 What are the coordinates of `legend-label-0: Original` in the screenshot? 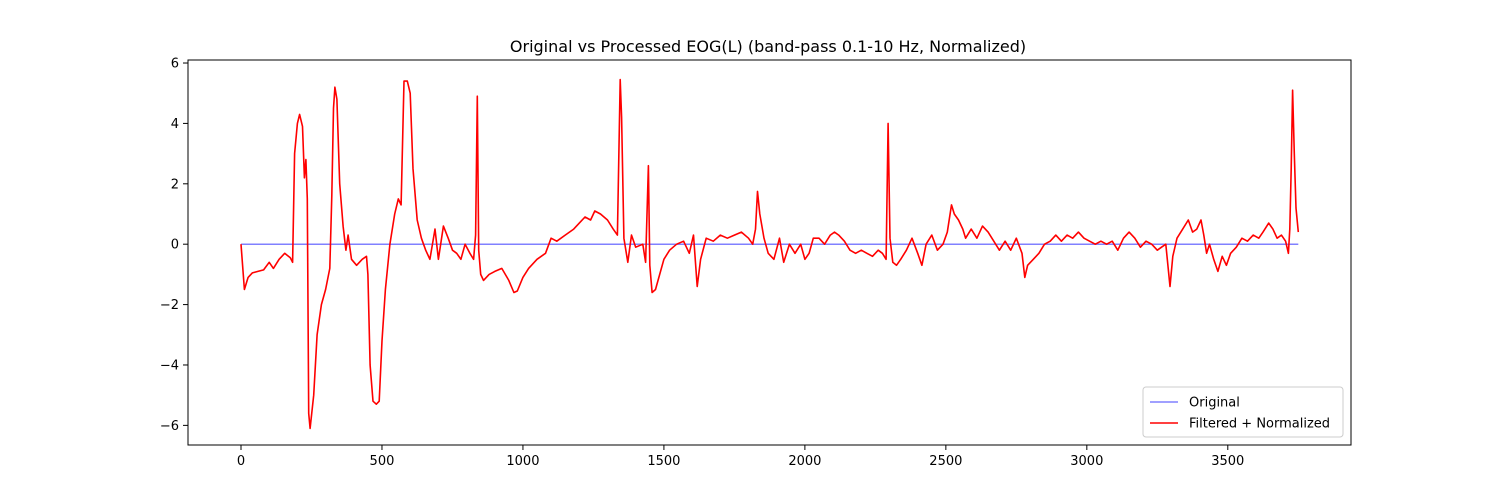 It's located at (1214, 403).